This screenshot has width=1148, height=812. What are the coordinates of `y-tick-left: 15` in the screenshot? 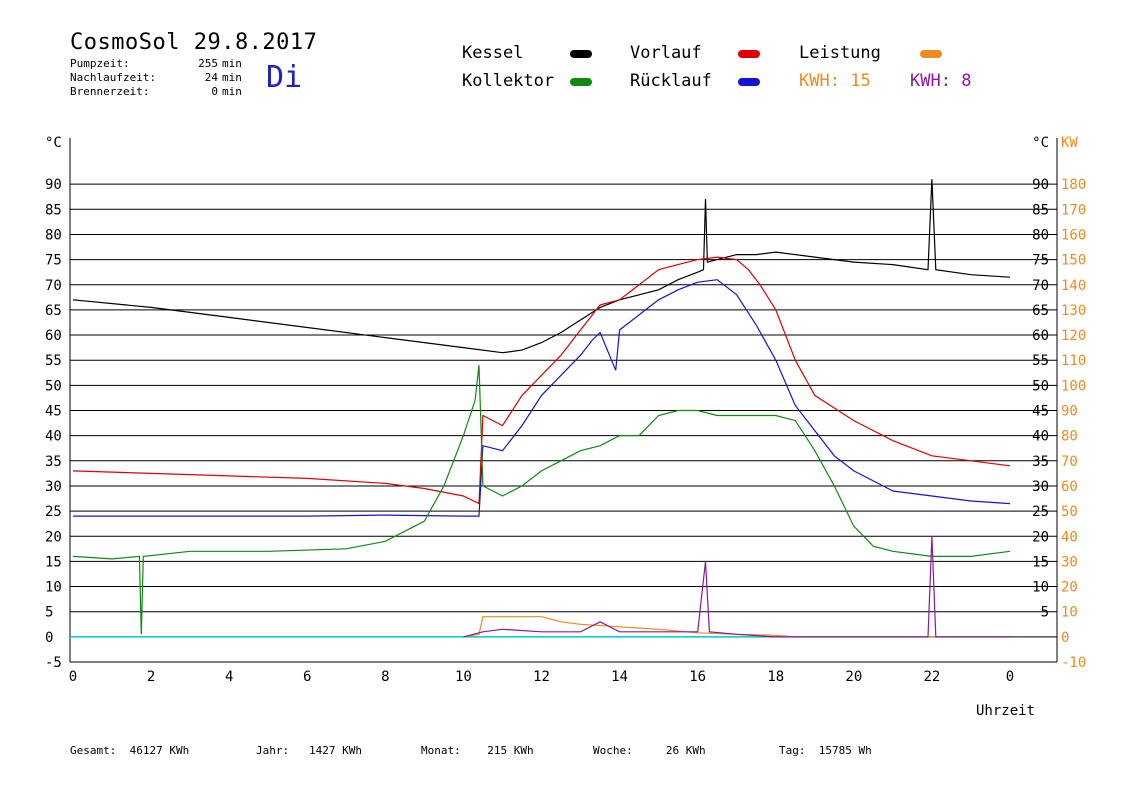 It's located at (53, 562).